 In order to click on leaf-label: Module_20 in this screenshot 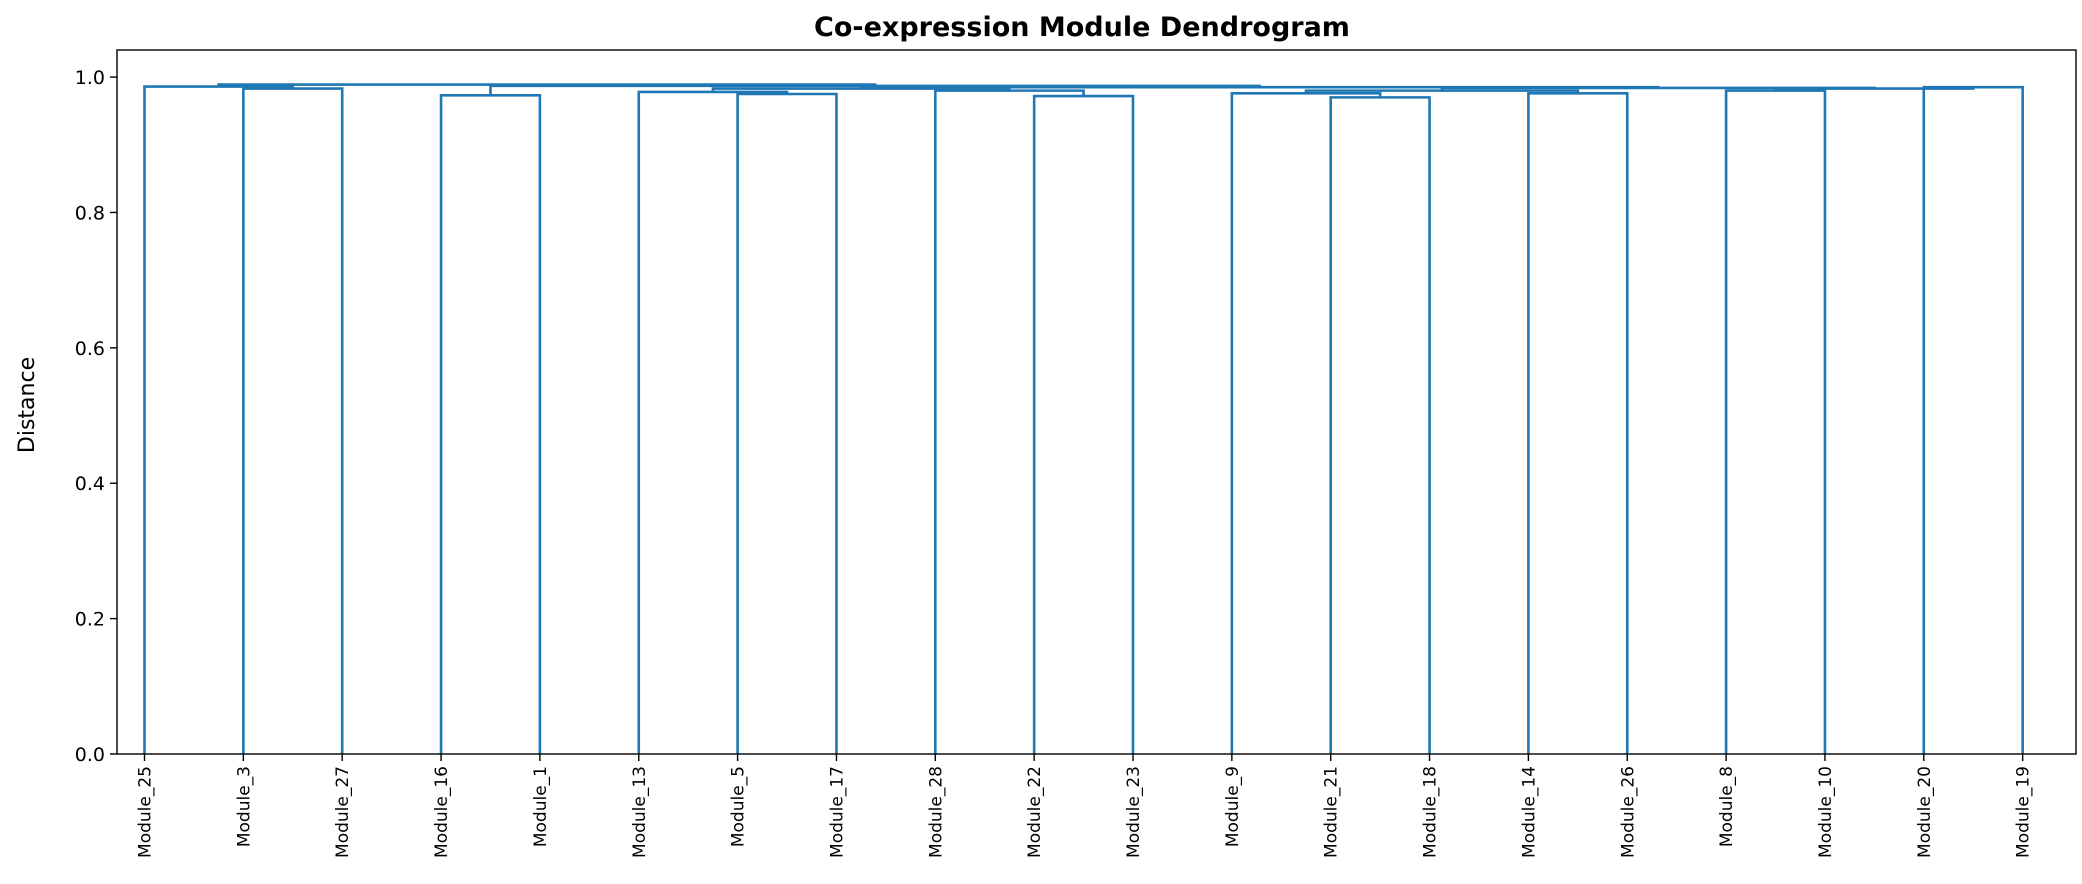, I will do `click(1925, 812)`.